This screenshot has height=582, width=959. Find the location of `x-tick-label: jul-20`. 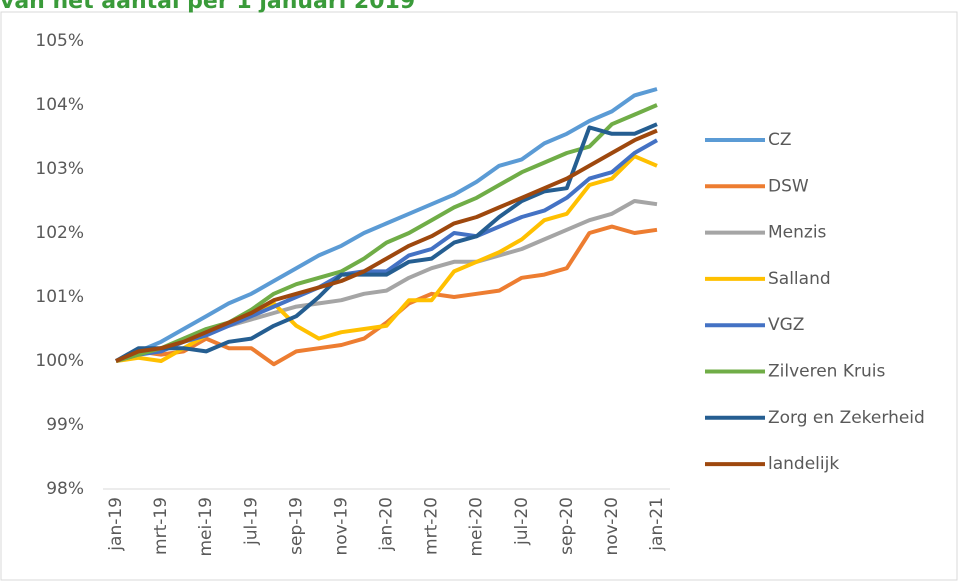

x-tick-label: jul-20 is located at coordinates (522, 521).